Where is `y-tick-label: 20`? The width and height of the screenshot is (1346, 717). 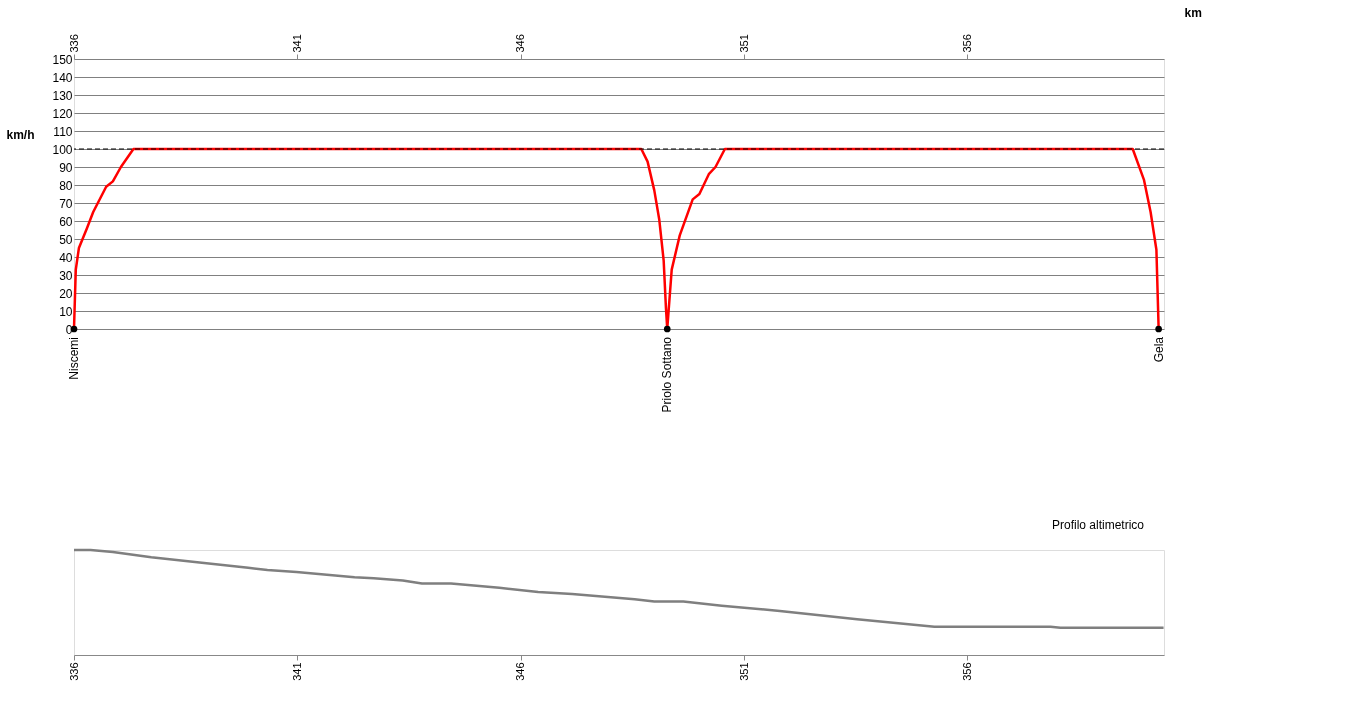
y-tick-label: 20 is located at coordinates (66, 293).